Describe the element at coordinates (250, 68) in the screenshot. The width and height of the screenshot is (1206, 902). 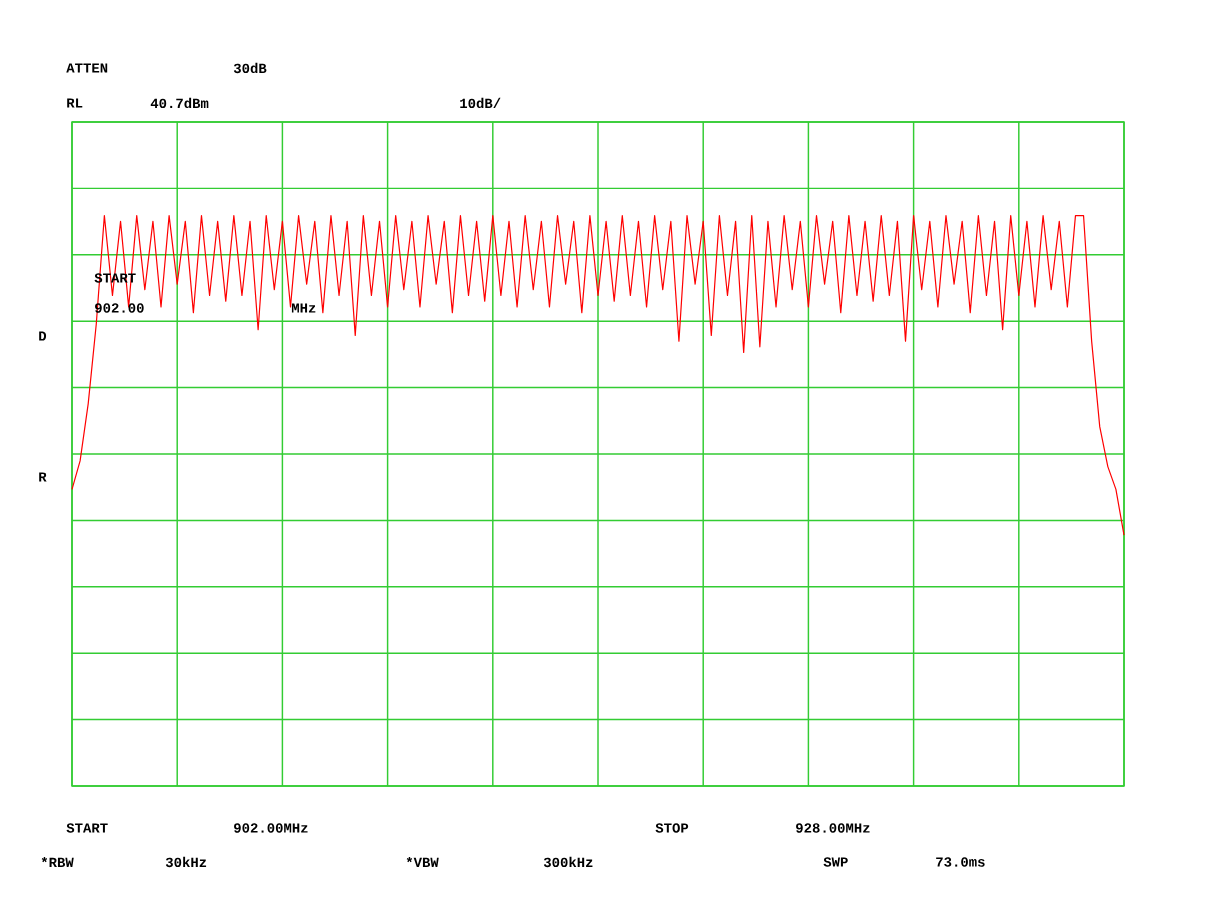
I see `text: 30dB` at that location.